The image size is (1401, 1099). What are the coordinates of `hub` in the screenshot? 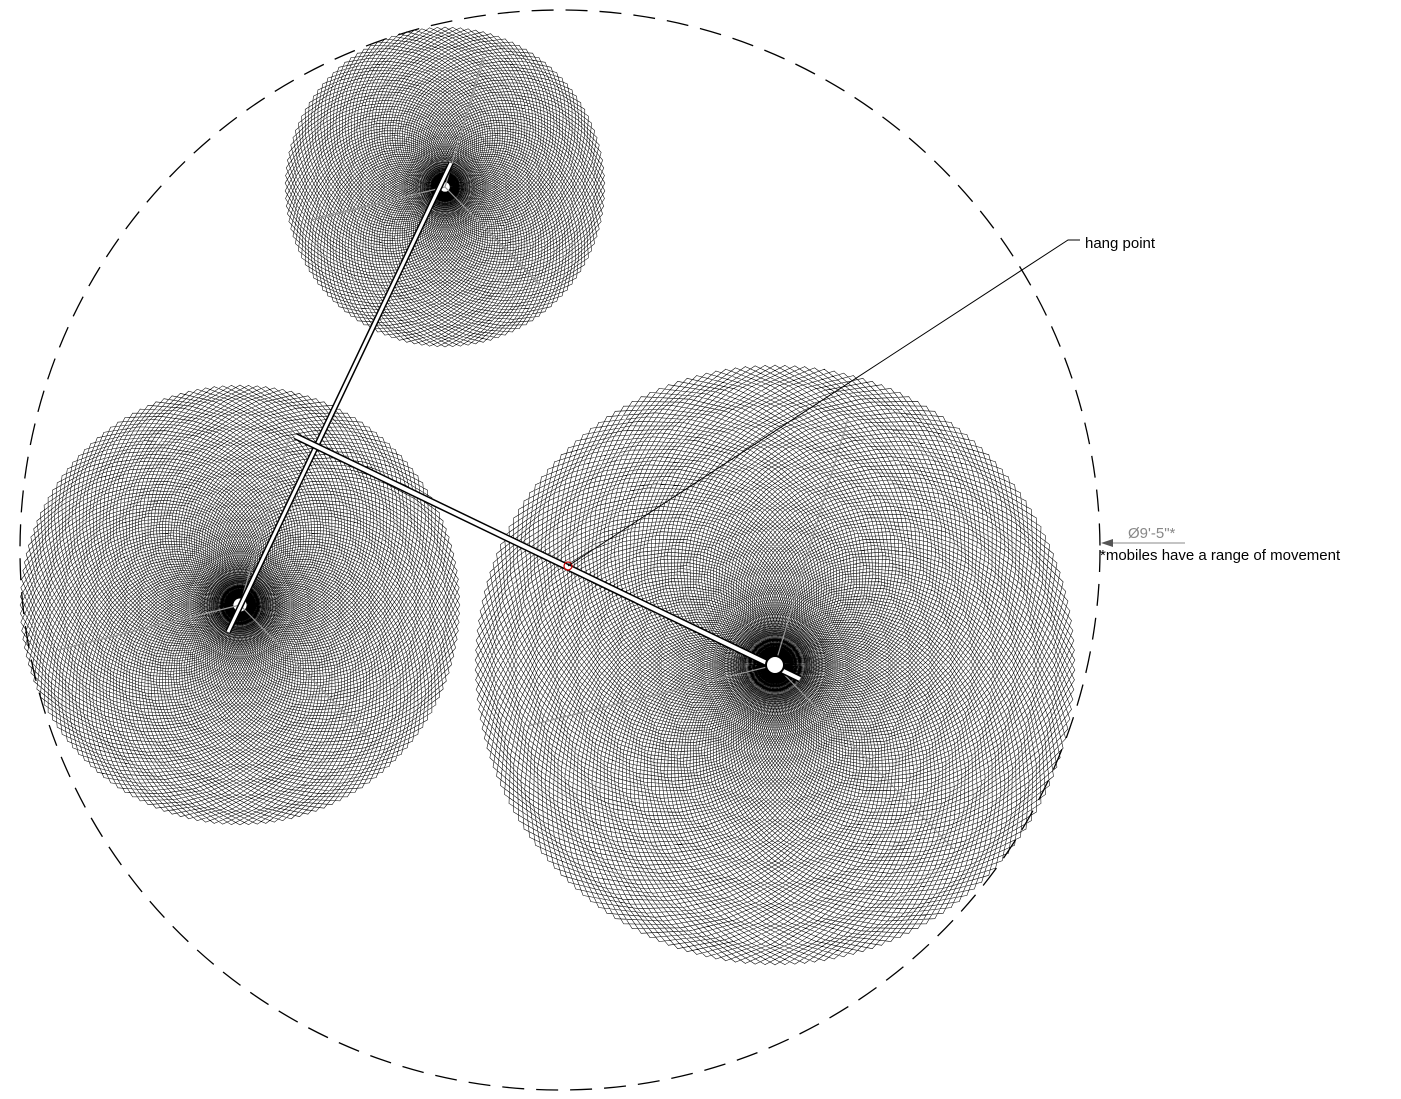 It's located at (775, 665).